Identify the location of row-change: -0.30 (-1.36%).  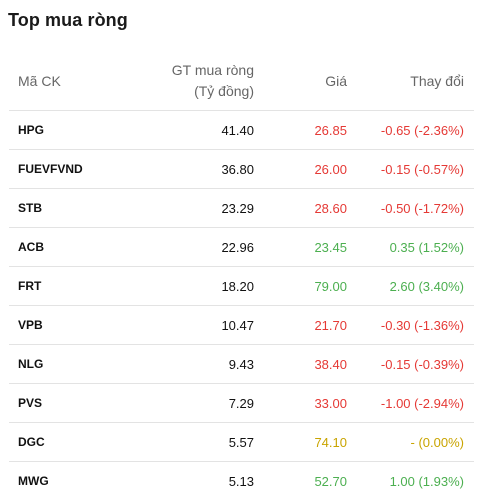
(422, 325).